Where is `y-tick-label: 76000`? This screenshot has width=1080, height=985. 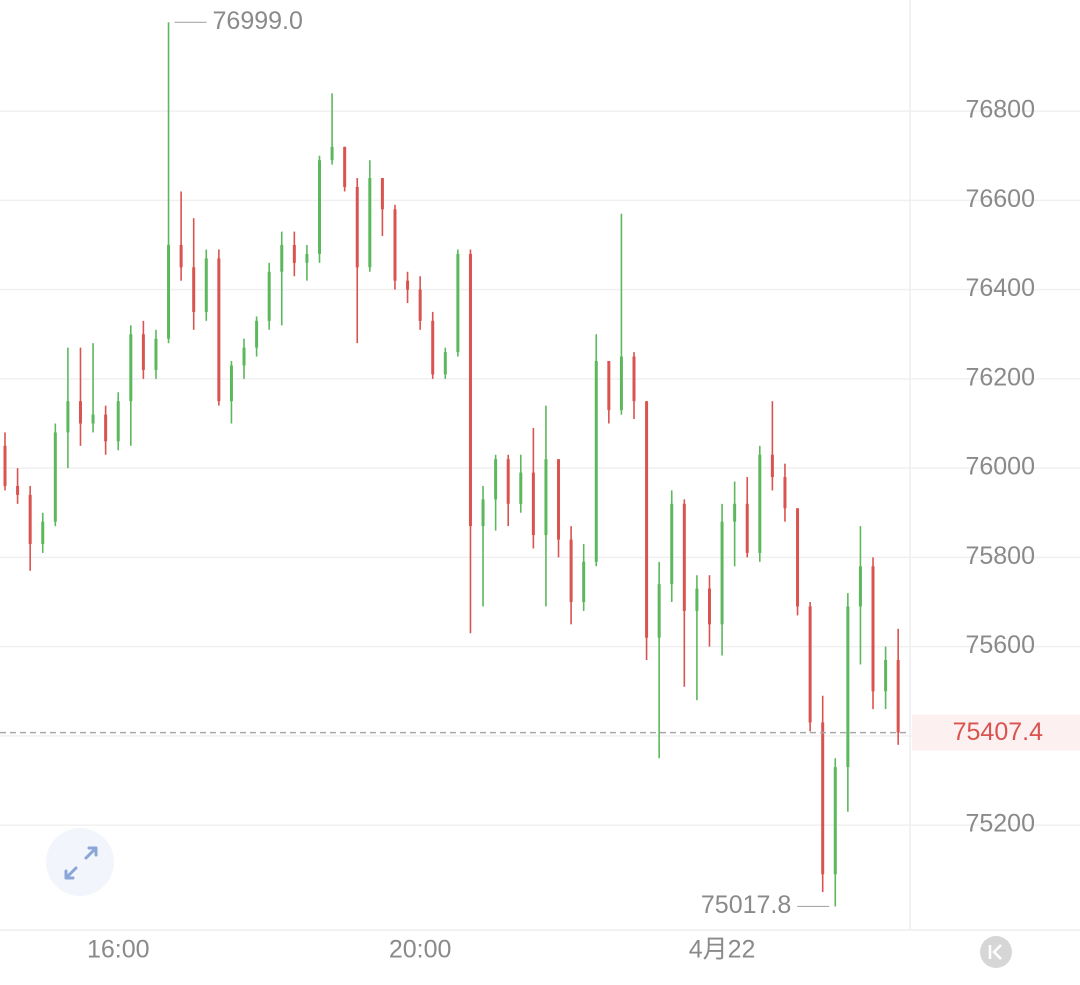 y-tick-label: 76000 is located at coordinates (1000, 467).